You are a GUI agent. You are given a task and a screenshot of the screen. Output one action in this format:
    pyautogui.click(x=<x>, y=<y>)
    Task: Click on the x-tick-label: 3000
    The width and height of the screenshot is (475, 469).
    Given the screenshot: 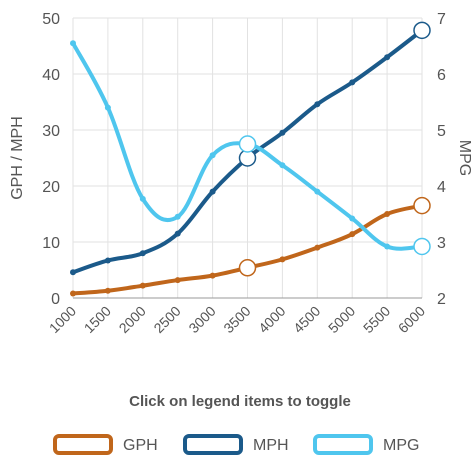 What is the action you would take?
    pyautogui.click(x=201, y=319)
    